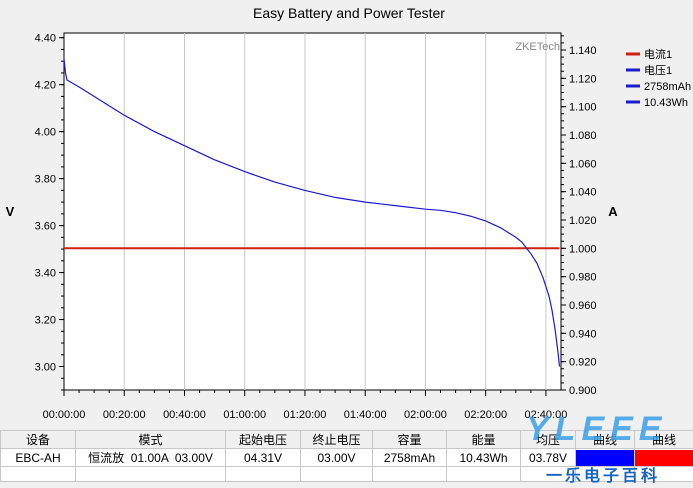  Describe the element at coordinates (666, 103) in the screenshot. I see `legend-entry: 10.43Wh` at that location.